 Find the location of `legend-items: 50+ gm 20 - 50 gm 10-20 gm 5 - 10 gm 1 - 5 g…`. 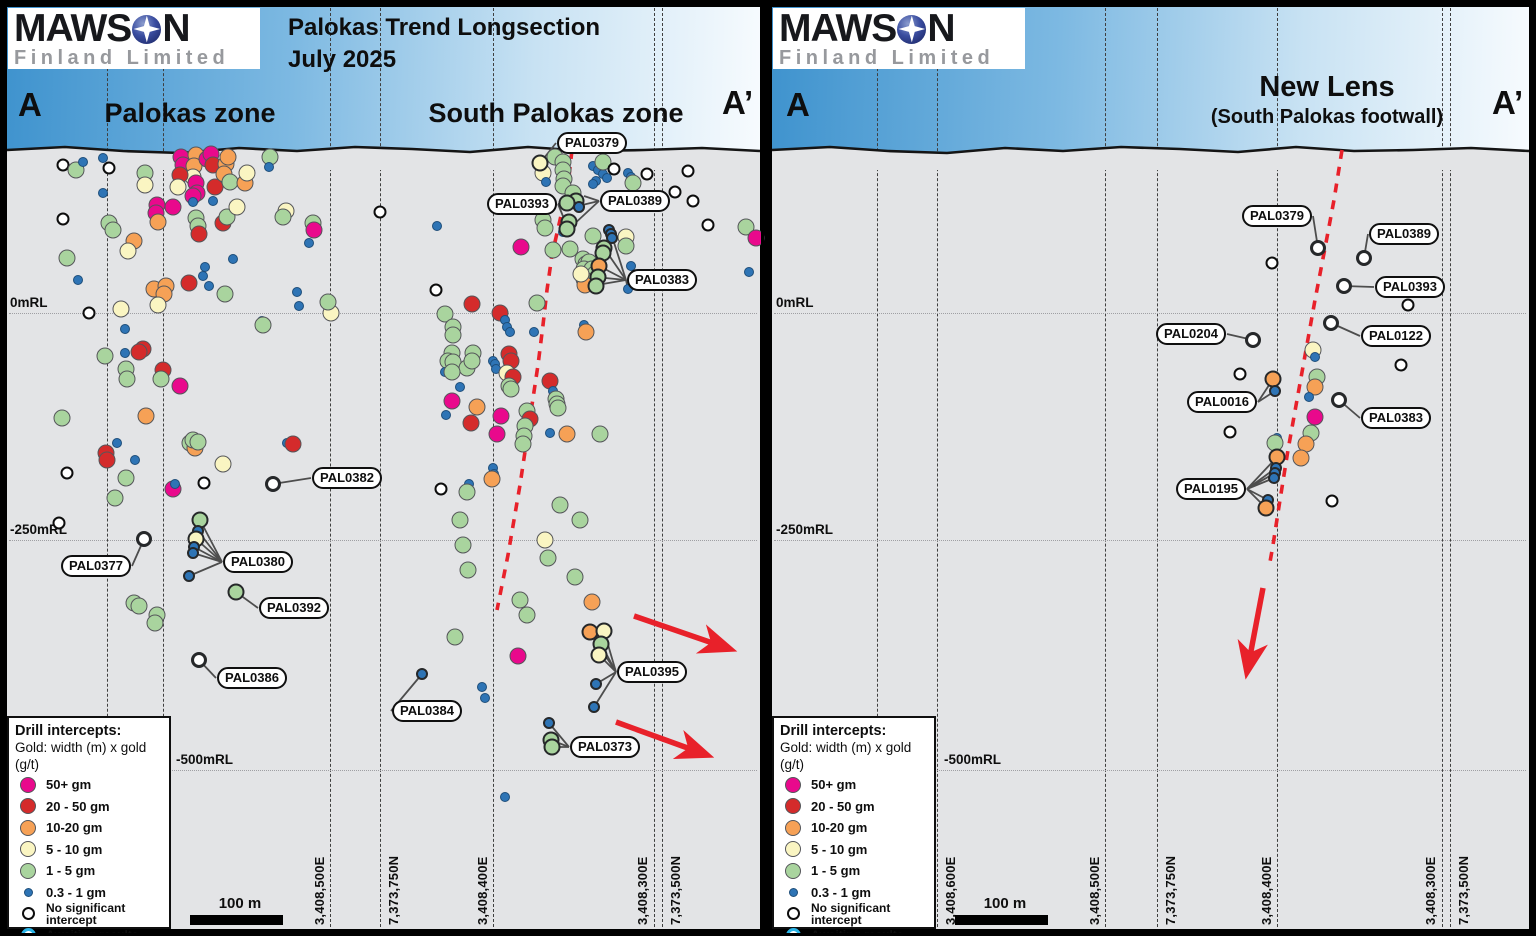

legend-items: 50+ gm 20 - 50 gm 10-20 gm 5 - 10 gm 1 - 5 g… is located at coordinates (89, 855).